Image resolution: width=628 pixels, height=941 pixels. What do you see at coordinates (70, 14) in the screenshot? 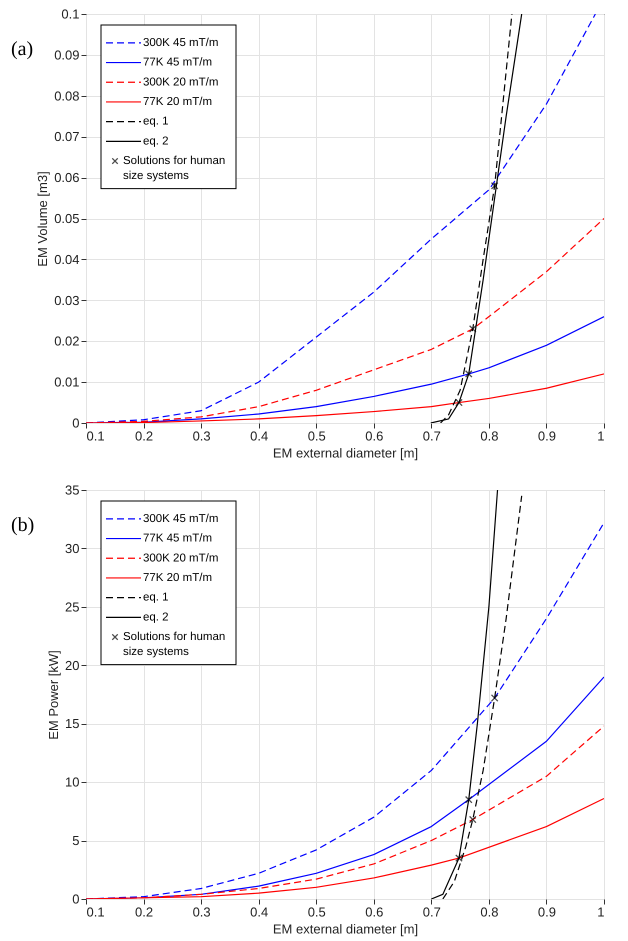
I see `y-tick-label: 0.1` at bounding box center [70, 14].